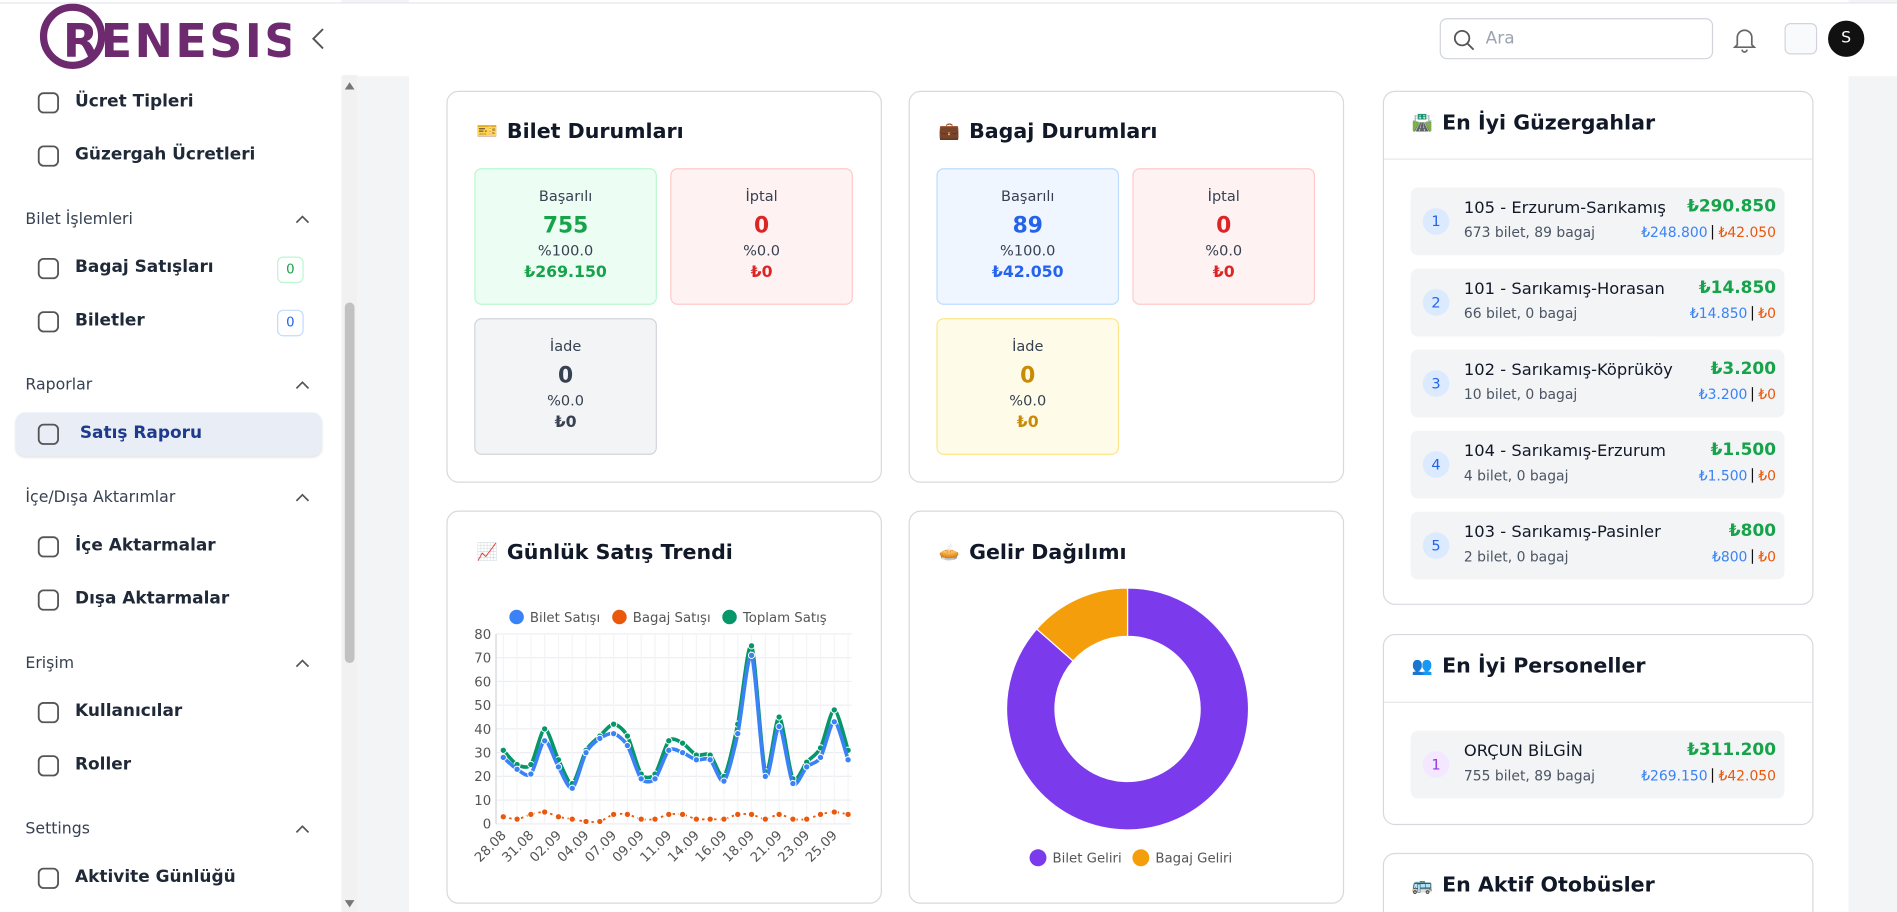  Describe the element at coordinates (1436, 383) in the screenshot. I see `rank-badge: 3` at that location.